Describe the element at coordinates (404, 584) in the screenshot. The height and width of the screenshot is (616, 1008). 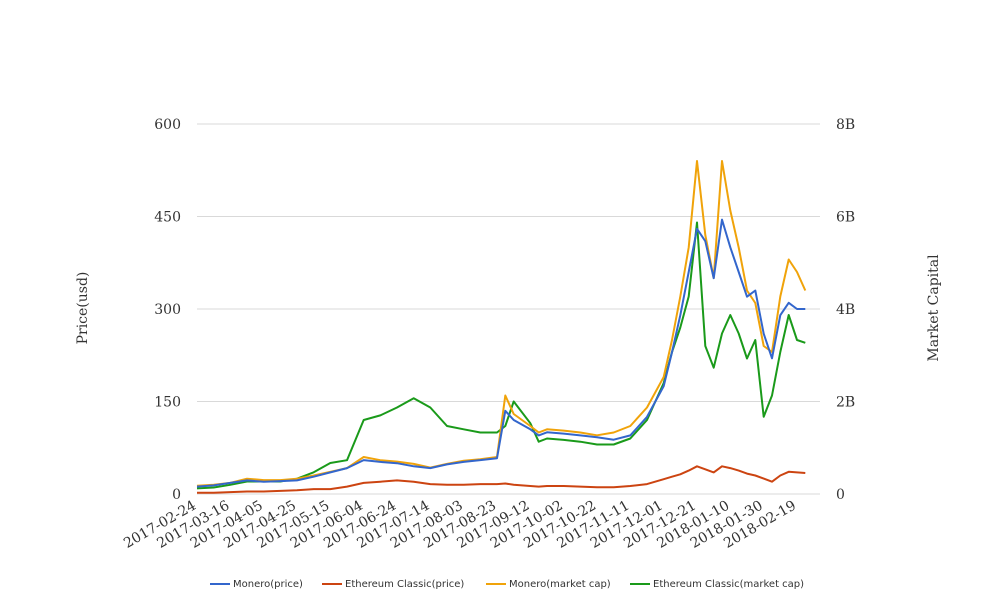
I see `legend-label: Ethereum Classic(price)` at that location.